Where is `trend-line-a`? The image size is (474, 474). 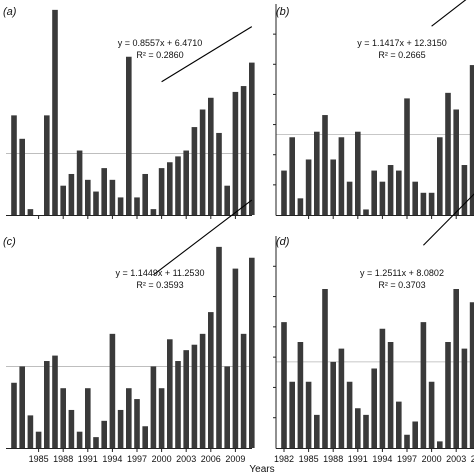 trend-line-a is located at coordinates (207, 54).